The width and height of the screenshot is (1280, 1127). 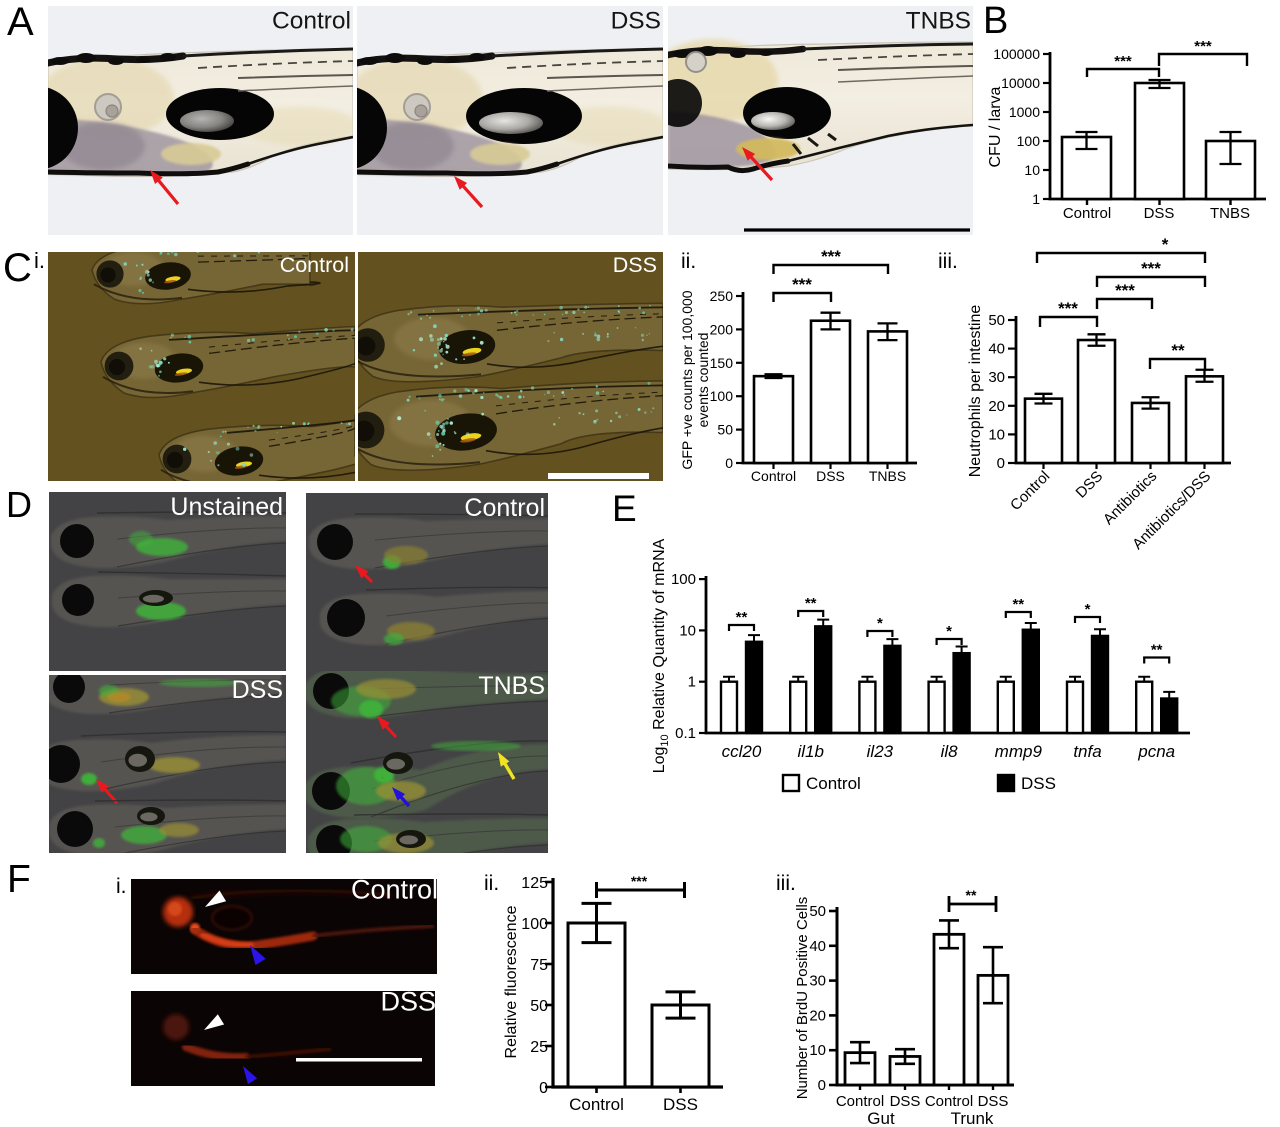 I want to click on svg-text: pcna, so click(x=1156, y=751).